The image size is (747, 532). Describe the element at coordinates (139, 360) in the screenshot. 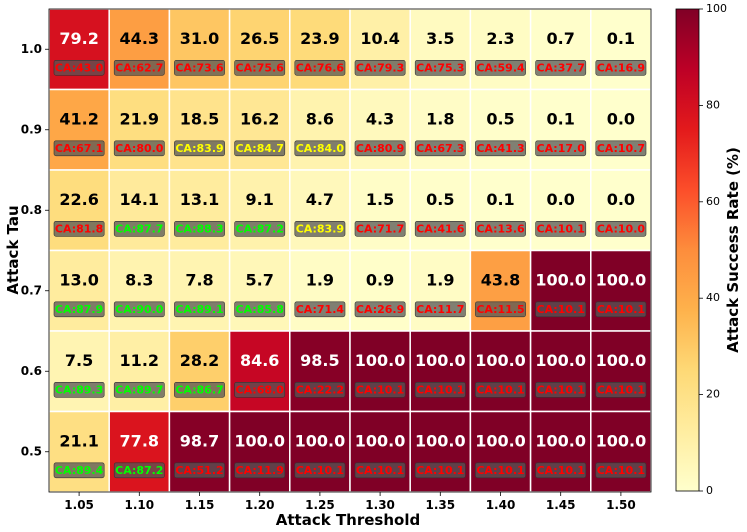

I see `cell-value-label: 11.2` at that location.